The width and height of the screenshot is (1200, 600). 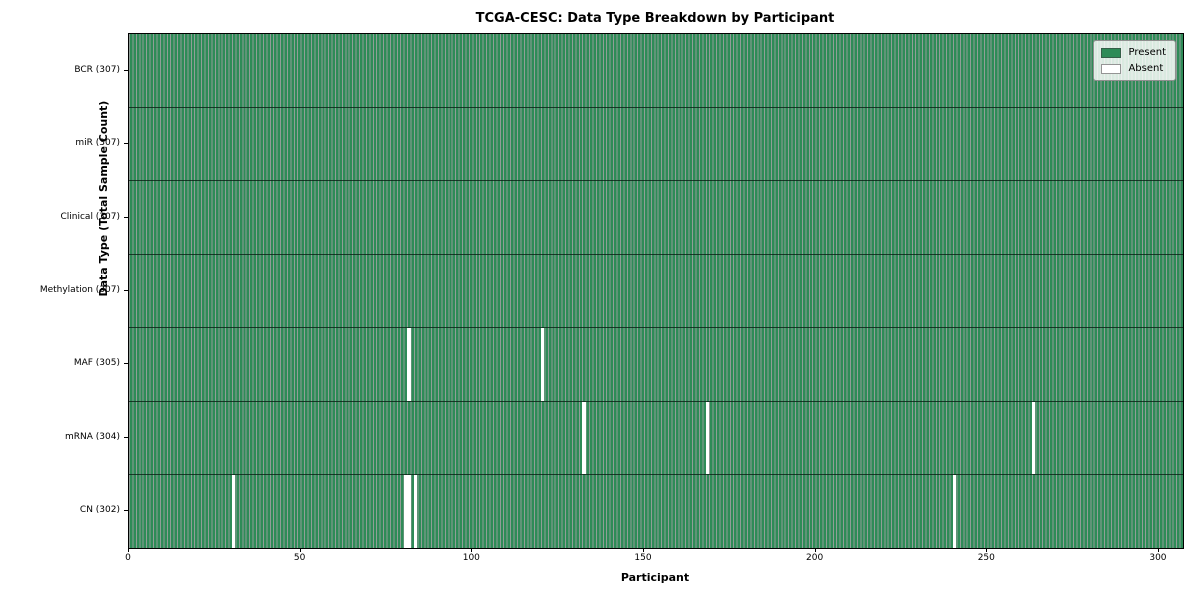 I want to click on x-axis-label: Participant, so click(x=655, y=577).